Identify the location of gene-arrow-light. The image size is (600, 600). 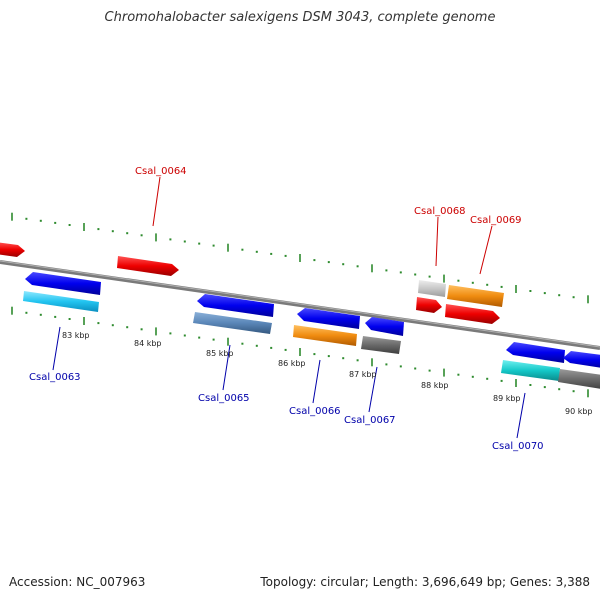
(432, 288).